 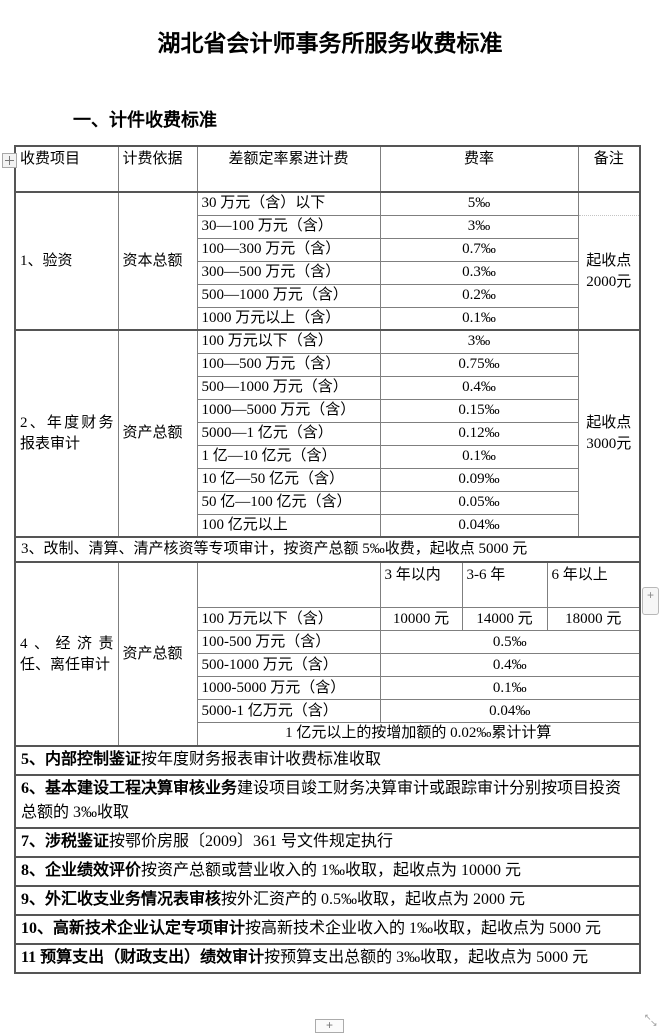 I want to click on special-audit-row: 3、改制、清算、清产核资等专项审计，按资产总额 5‰收费，起收点 5000 元, so click(x=327, y=549).